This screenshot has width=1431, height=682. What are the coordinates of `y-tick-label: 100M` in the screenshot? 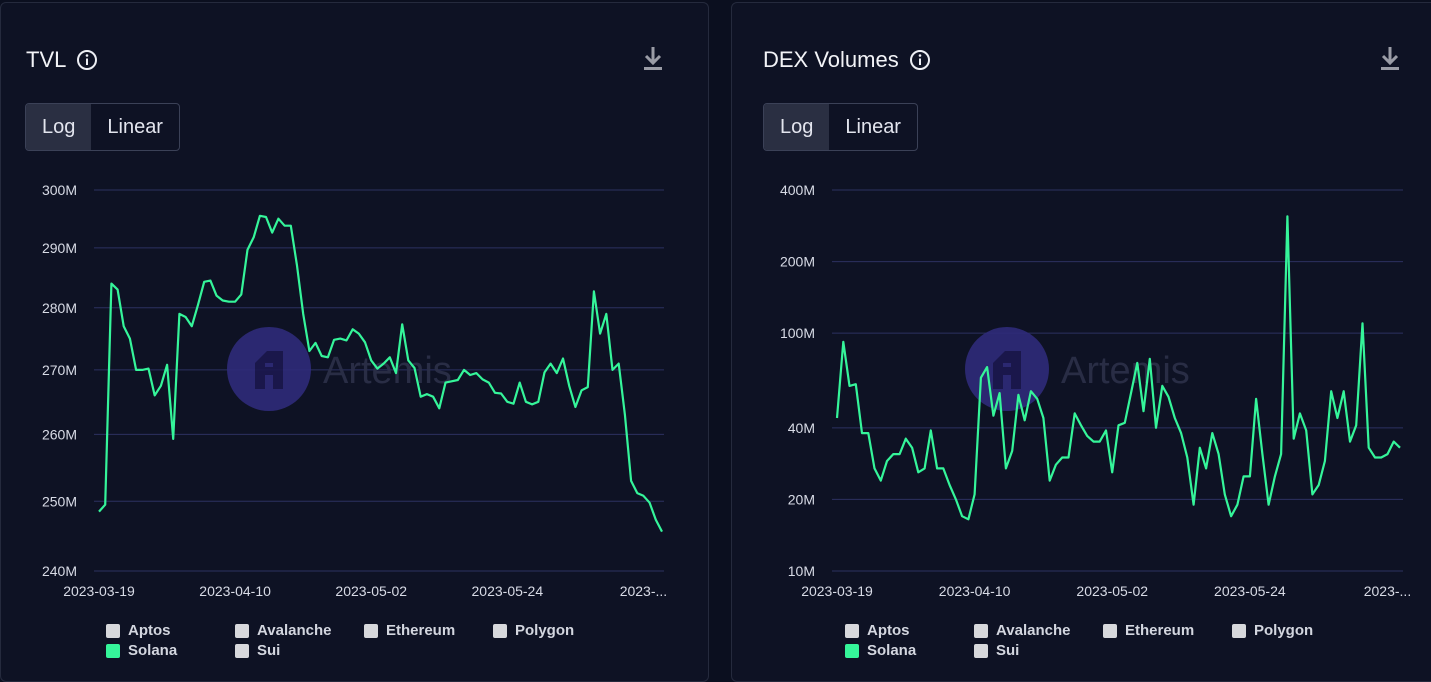 It's located at (797, 333).